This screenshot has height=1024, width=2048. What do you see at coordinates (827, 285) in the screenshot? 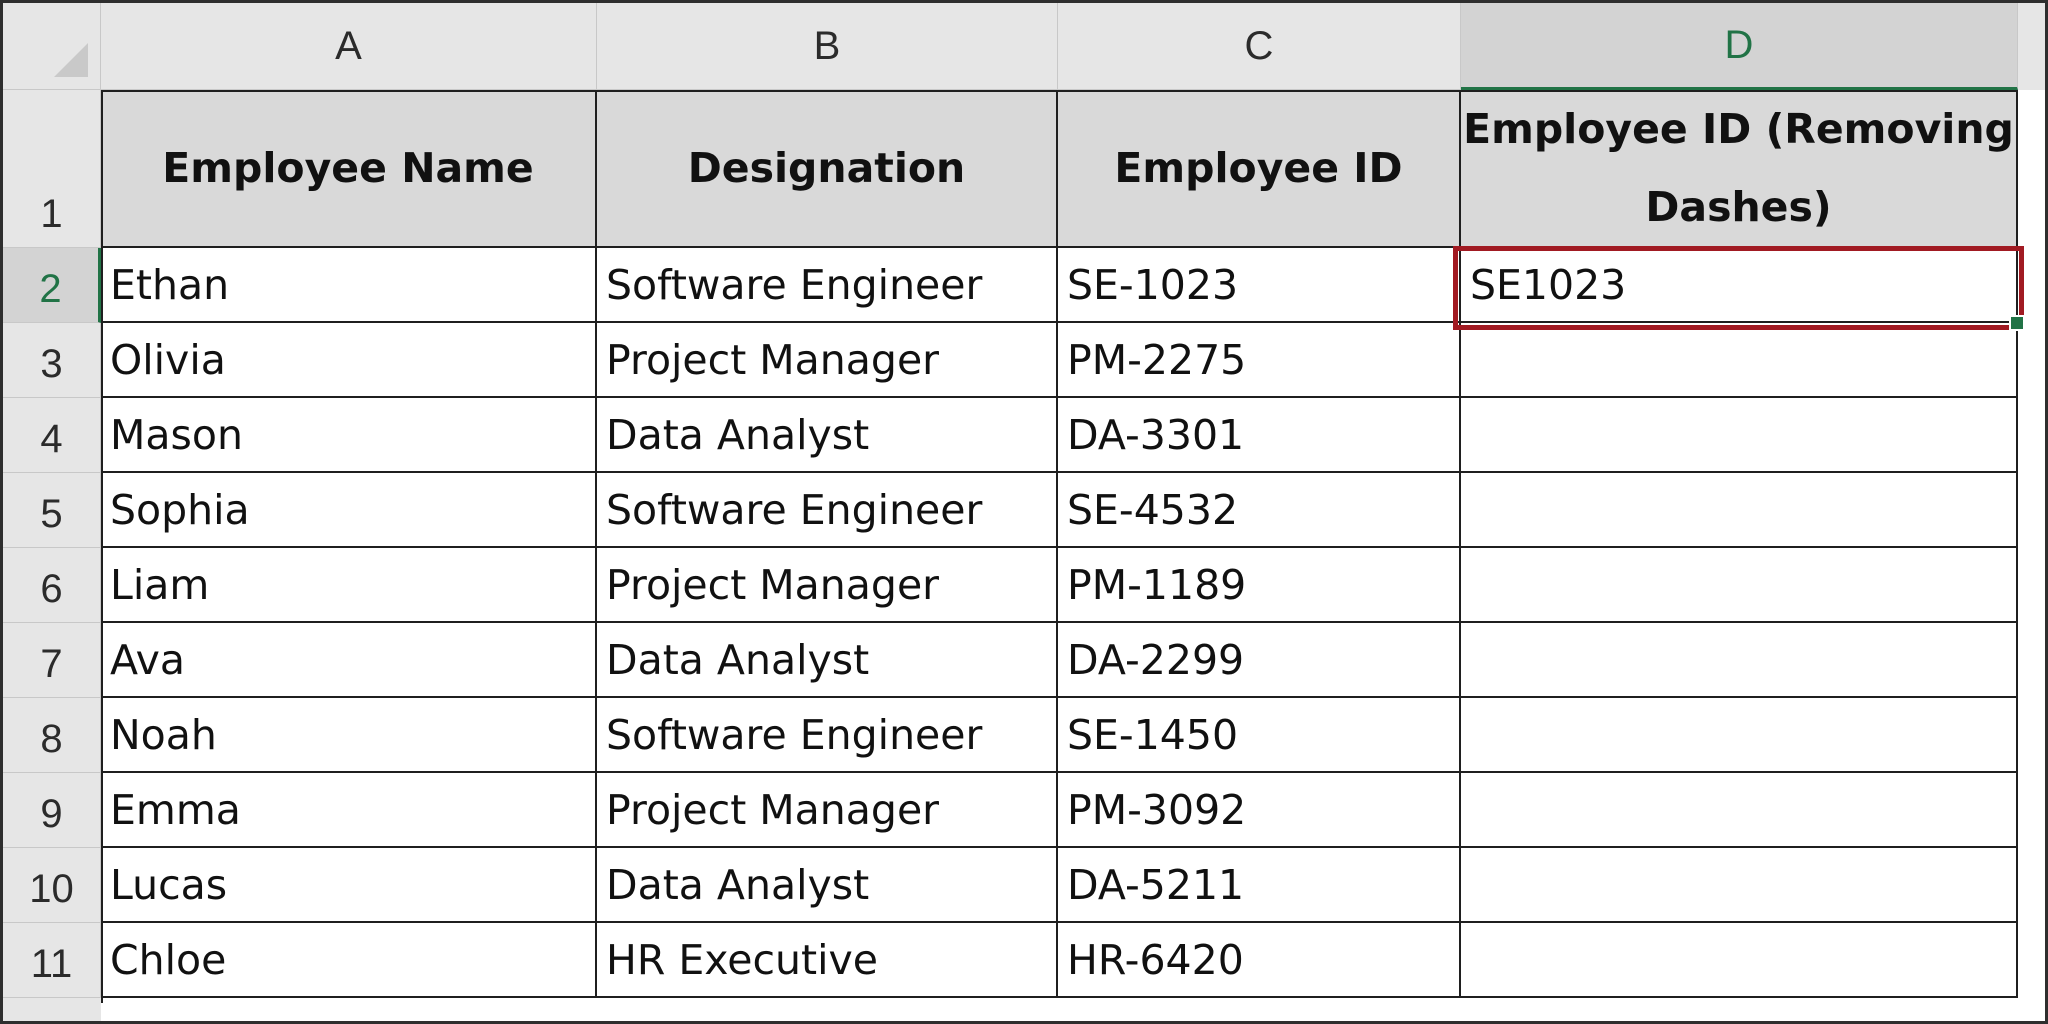
I see `cell-b2: Software Engineer` at bounding box center [827, 285].